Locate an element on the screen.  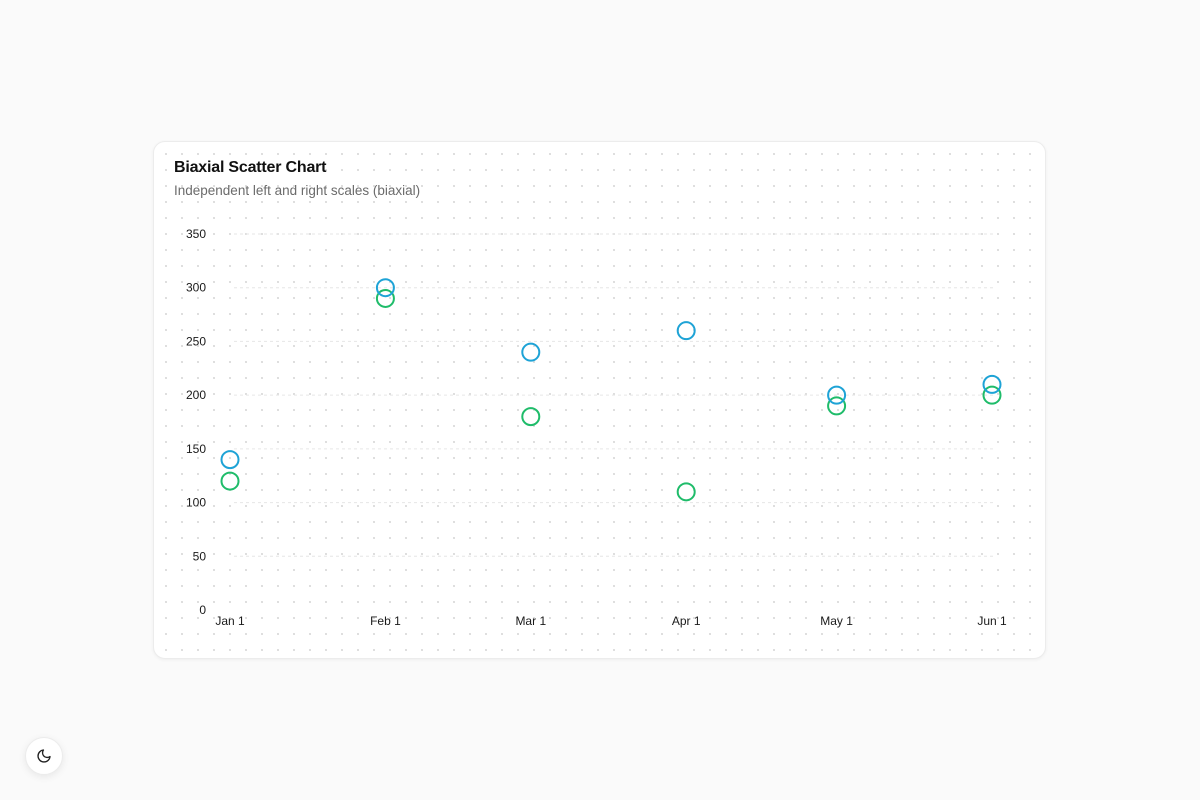
chart-title: Biaxial Scatter Chart is located at coordinates (250, 167).